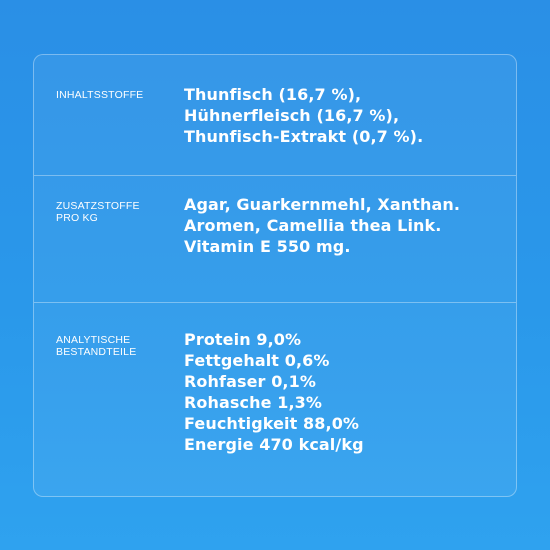  What do you see at coordinates (250, 381) in the screenshot?
I see `value-line: Rohfaser 0,1%` at bounding box center [250, 381].